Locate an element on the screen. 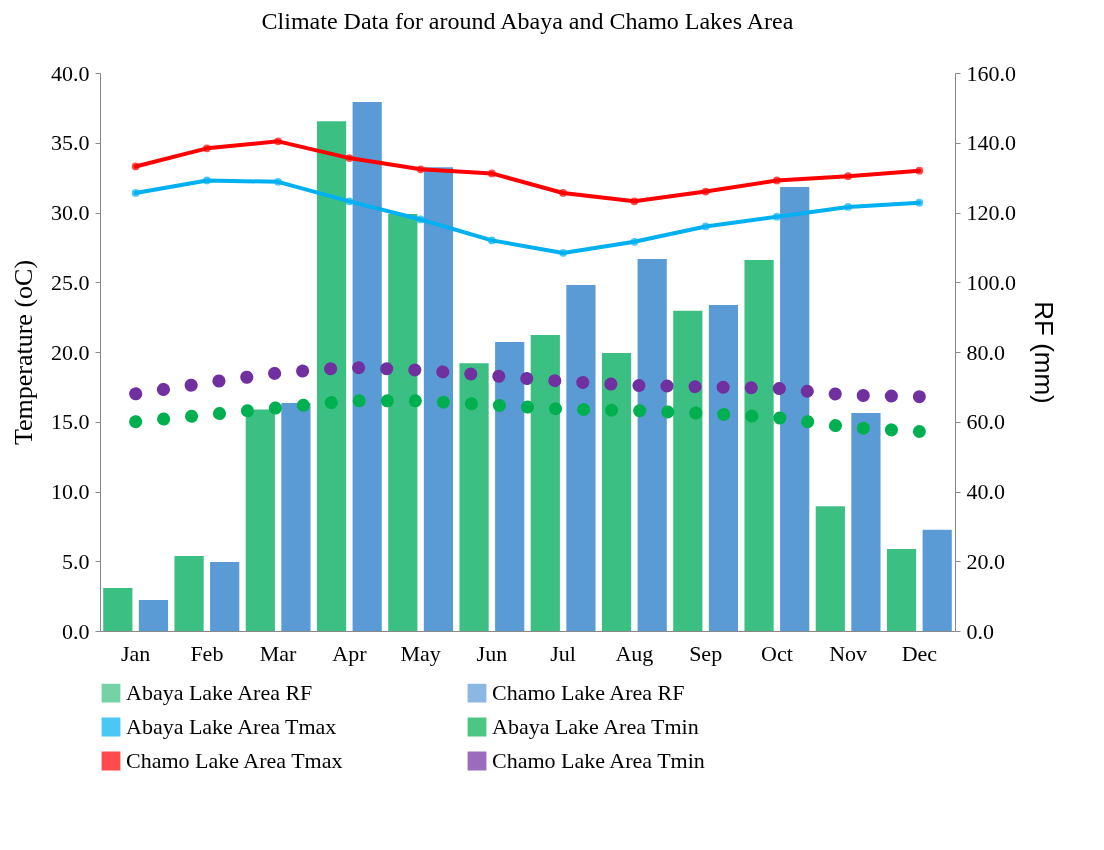  legend-label: Abaya Lake Area Tmax is located at coordinates (231, 726).